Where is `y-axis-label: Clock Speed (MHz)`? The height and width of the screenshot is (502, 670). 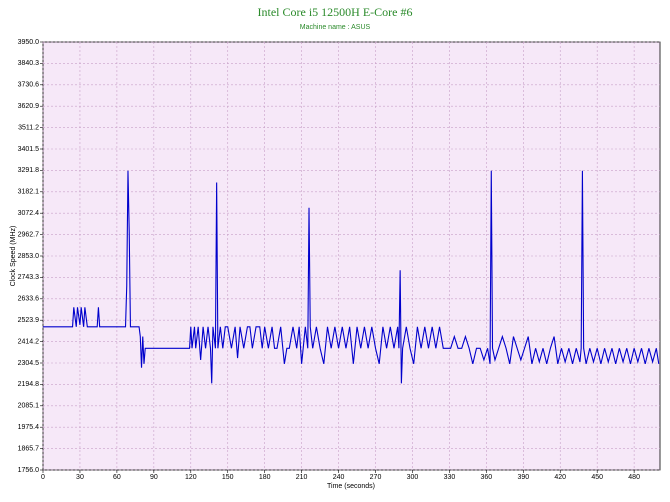 y-axis-label: Clock Speed (MHz) is located at coordinates (13, 256).